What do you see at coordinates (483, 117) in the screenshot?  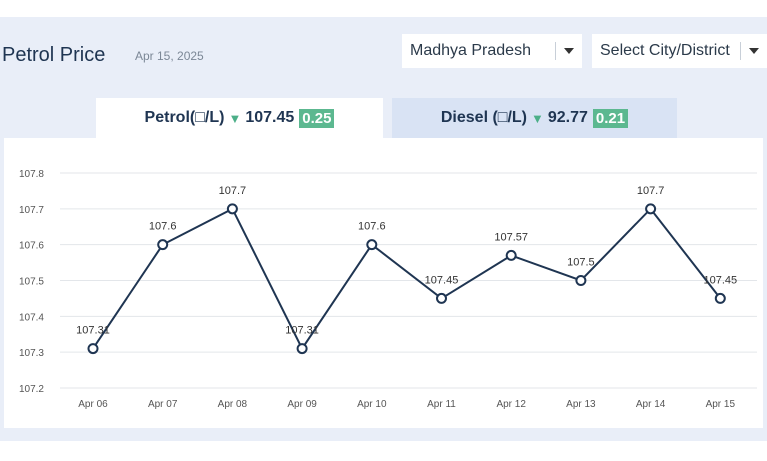 I see `tab-diesel-label: Diesel (□/L)` at bounding box center [483, 117].